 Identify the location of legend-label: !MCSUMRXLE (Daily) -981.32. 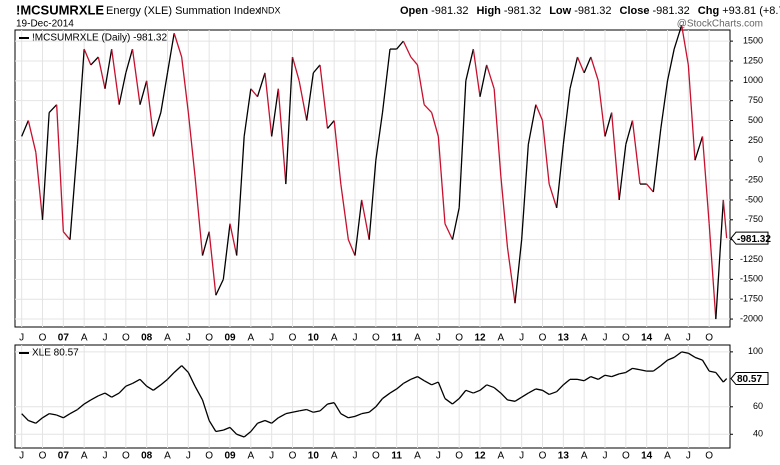
(99, 38).